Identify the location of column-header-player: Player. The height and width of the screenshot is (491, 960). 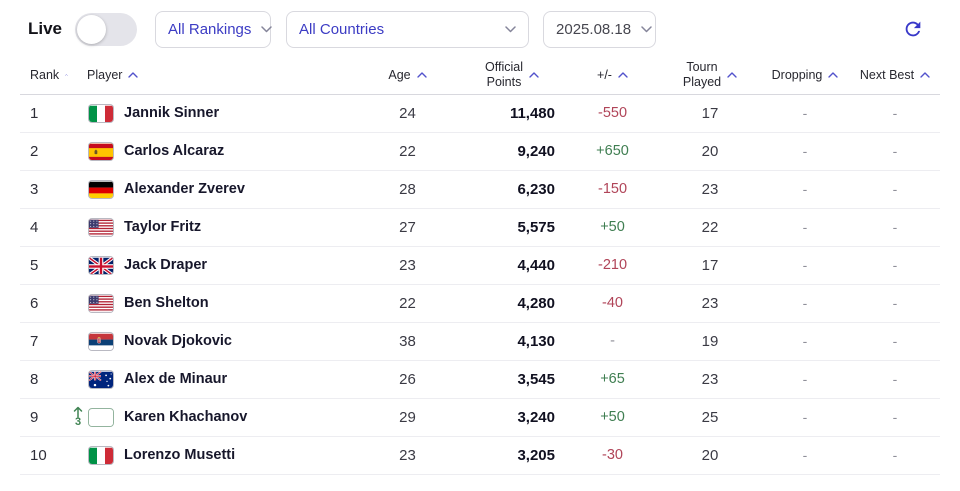
(219, 75).